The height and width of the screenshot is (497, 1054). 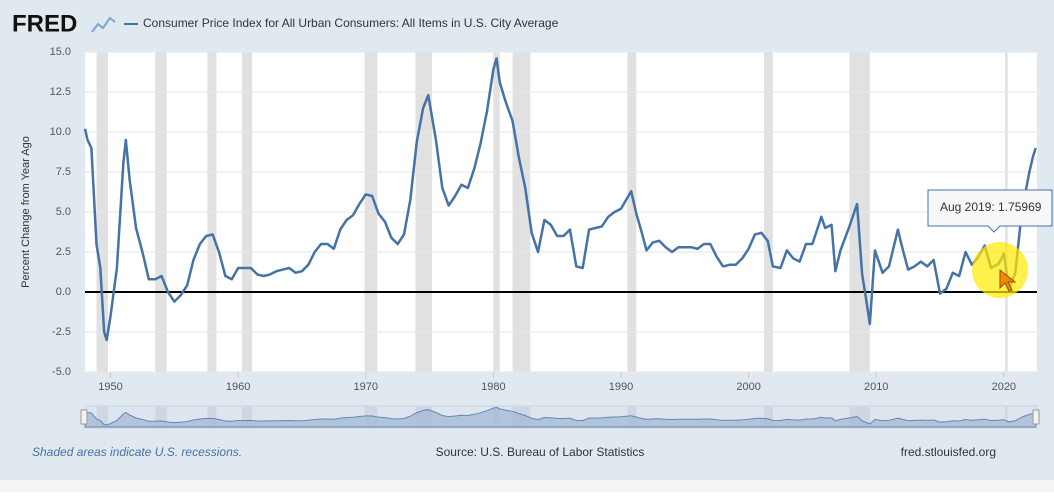 What do you see at coordinates (44, 23) in the screenshot?
I see `logo: FRED` at bounding box center [44, 23].